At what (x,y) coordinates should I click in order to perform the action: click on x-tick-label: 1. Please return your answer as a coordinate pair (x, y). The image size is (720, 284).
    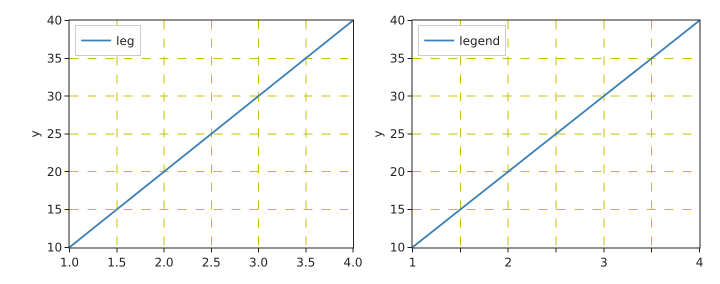
    Looking at the image, I should click on (412, 263).